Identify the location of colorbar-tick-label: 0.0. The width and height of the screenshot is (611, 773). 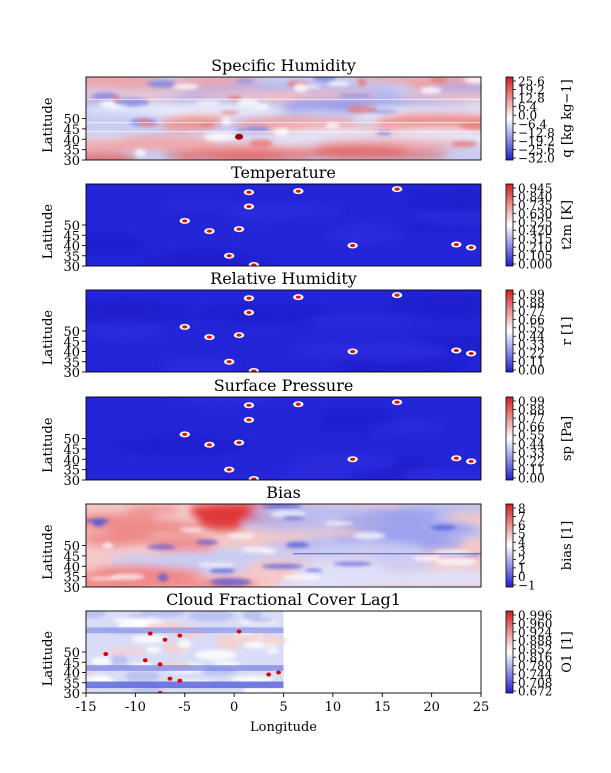
(527, 116).